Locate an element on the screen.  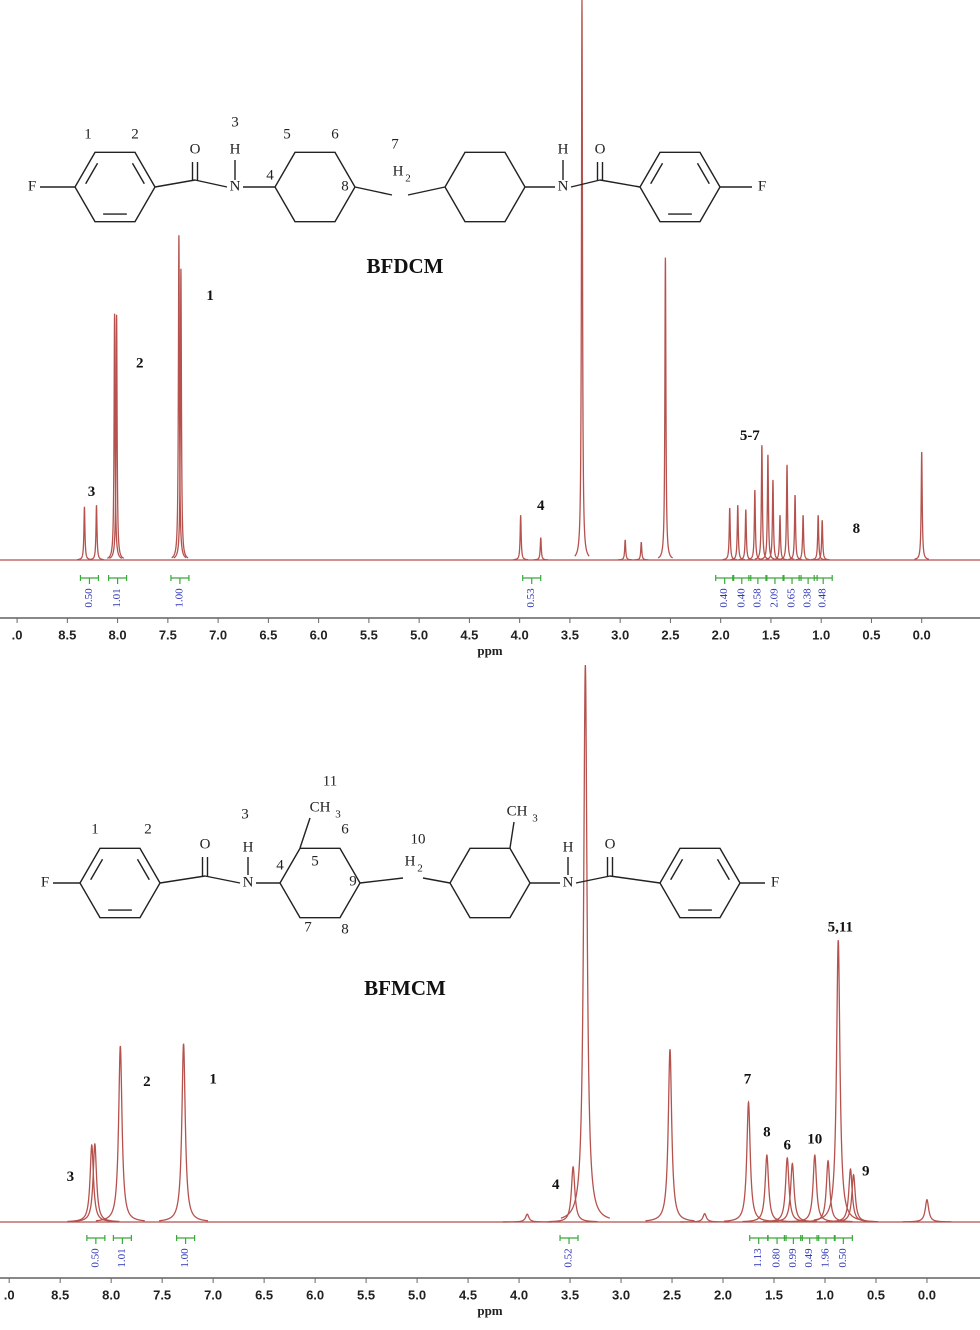
x-tick-label: 5.0 is located at coordinates (419, 634).